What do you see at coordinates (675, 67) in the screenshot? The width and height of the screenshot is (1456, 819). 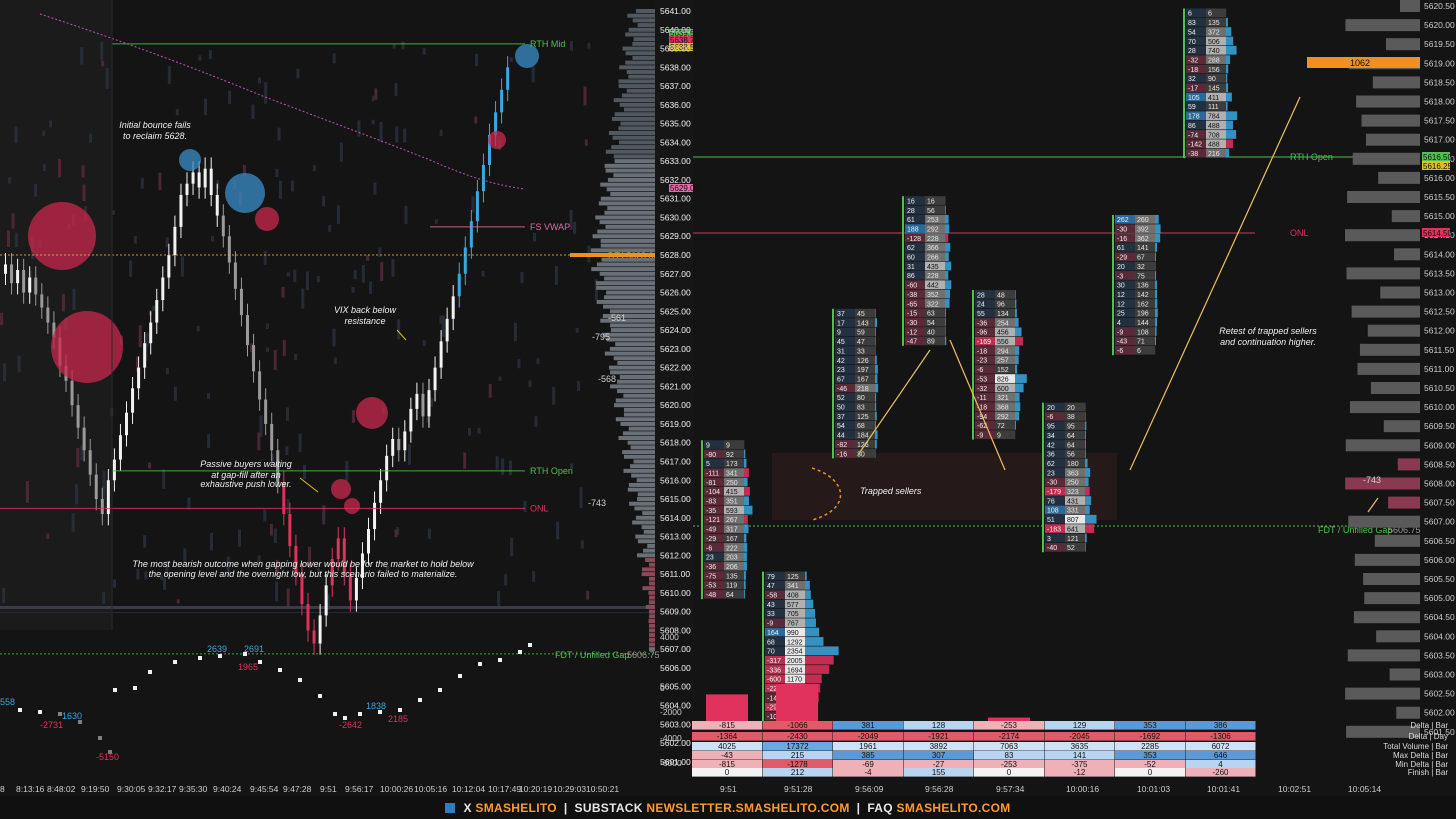 I see `price-axis-tick: 5638.00` at bounding box center [675, 67].